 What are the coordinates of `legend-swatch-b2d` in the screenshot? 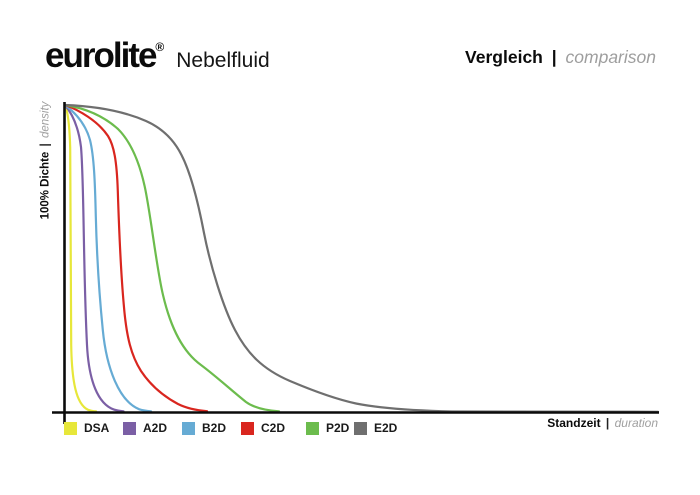 It's located at (188, 428).